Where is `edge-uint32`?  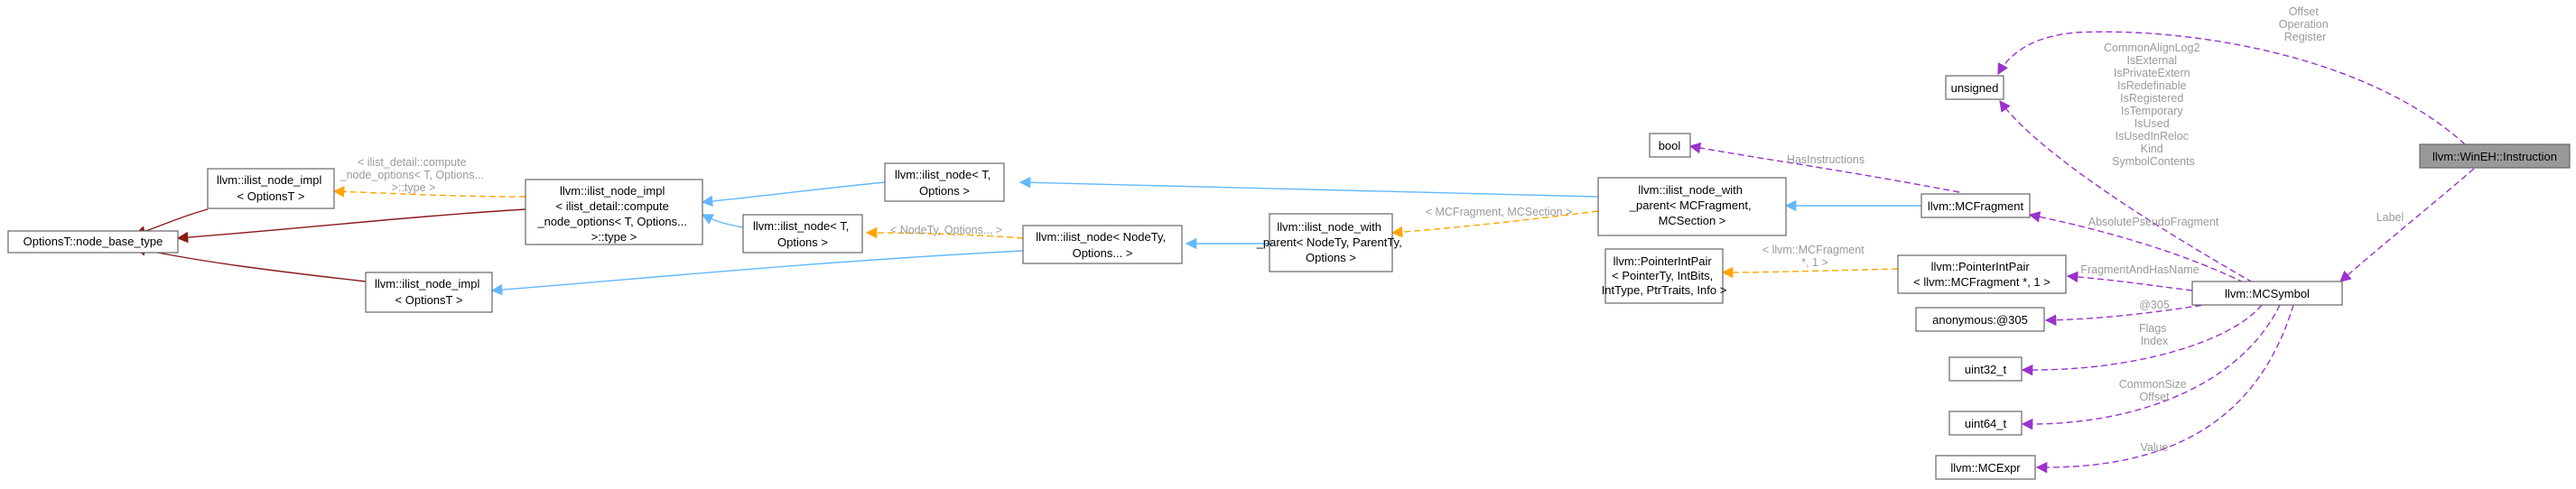
edge-uint32 is located at coordinates (2142, 340).